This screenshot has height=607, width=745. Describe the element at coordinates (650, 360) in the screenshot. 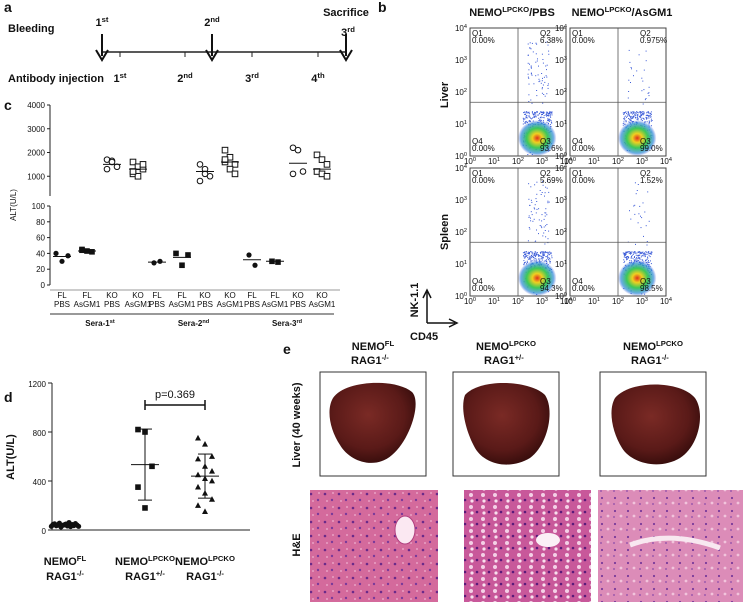

I see `column-header: RAG1-/-` at that location.